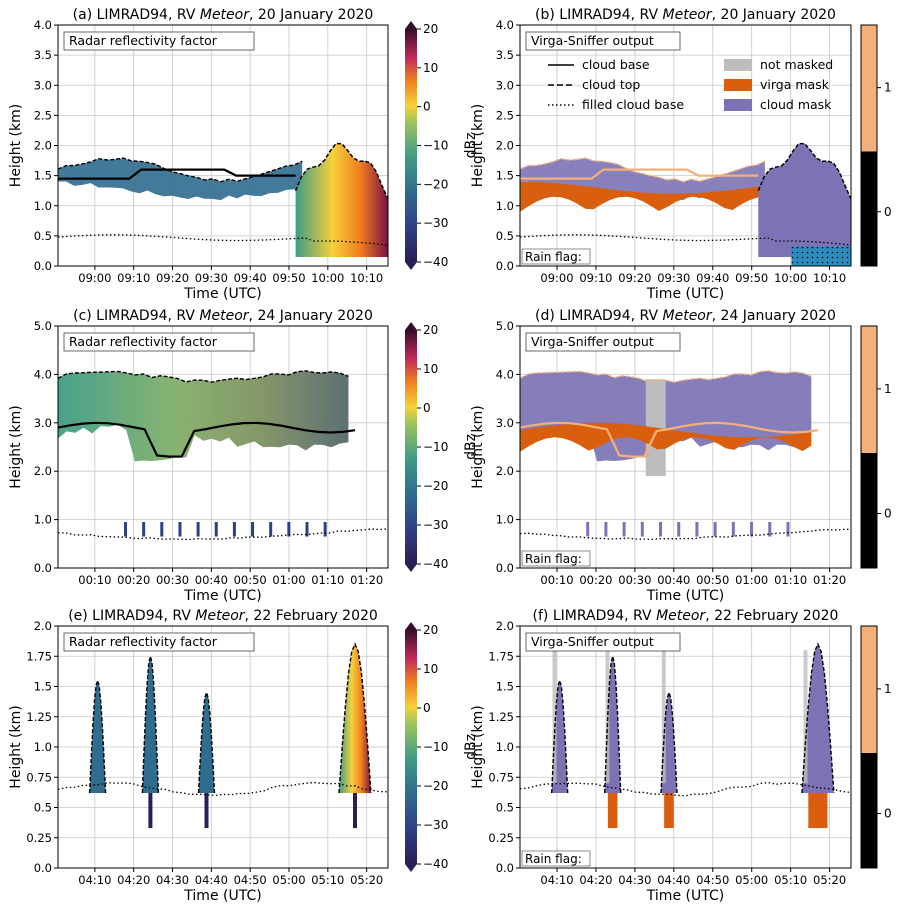  I want to click on rain-flag-box, so click(556, 256).